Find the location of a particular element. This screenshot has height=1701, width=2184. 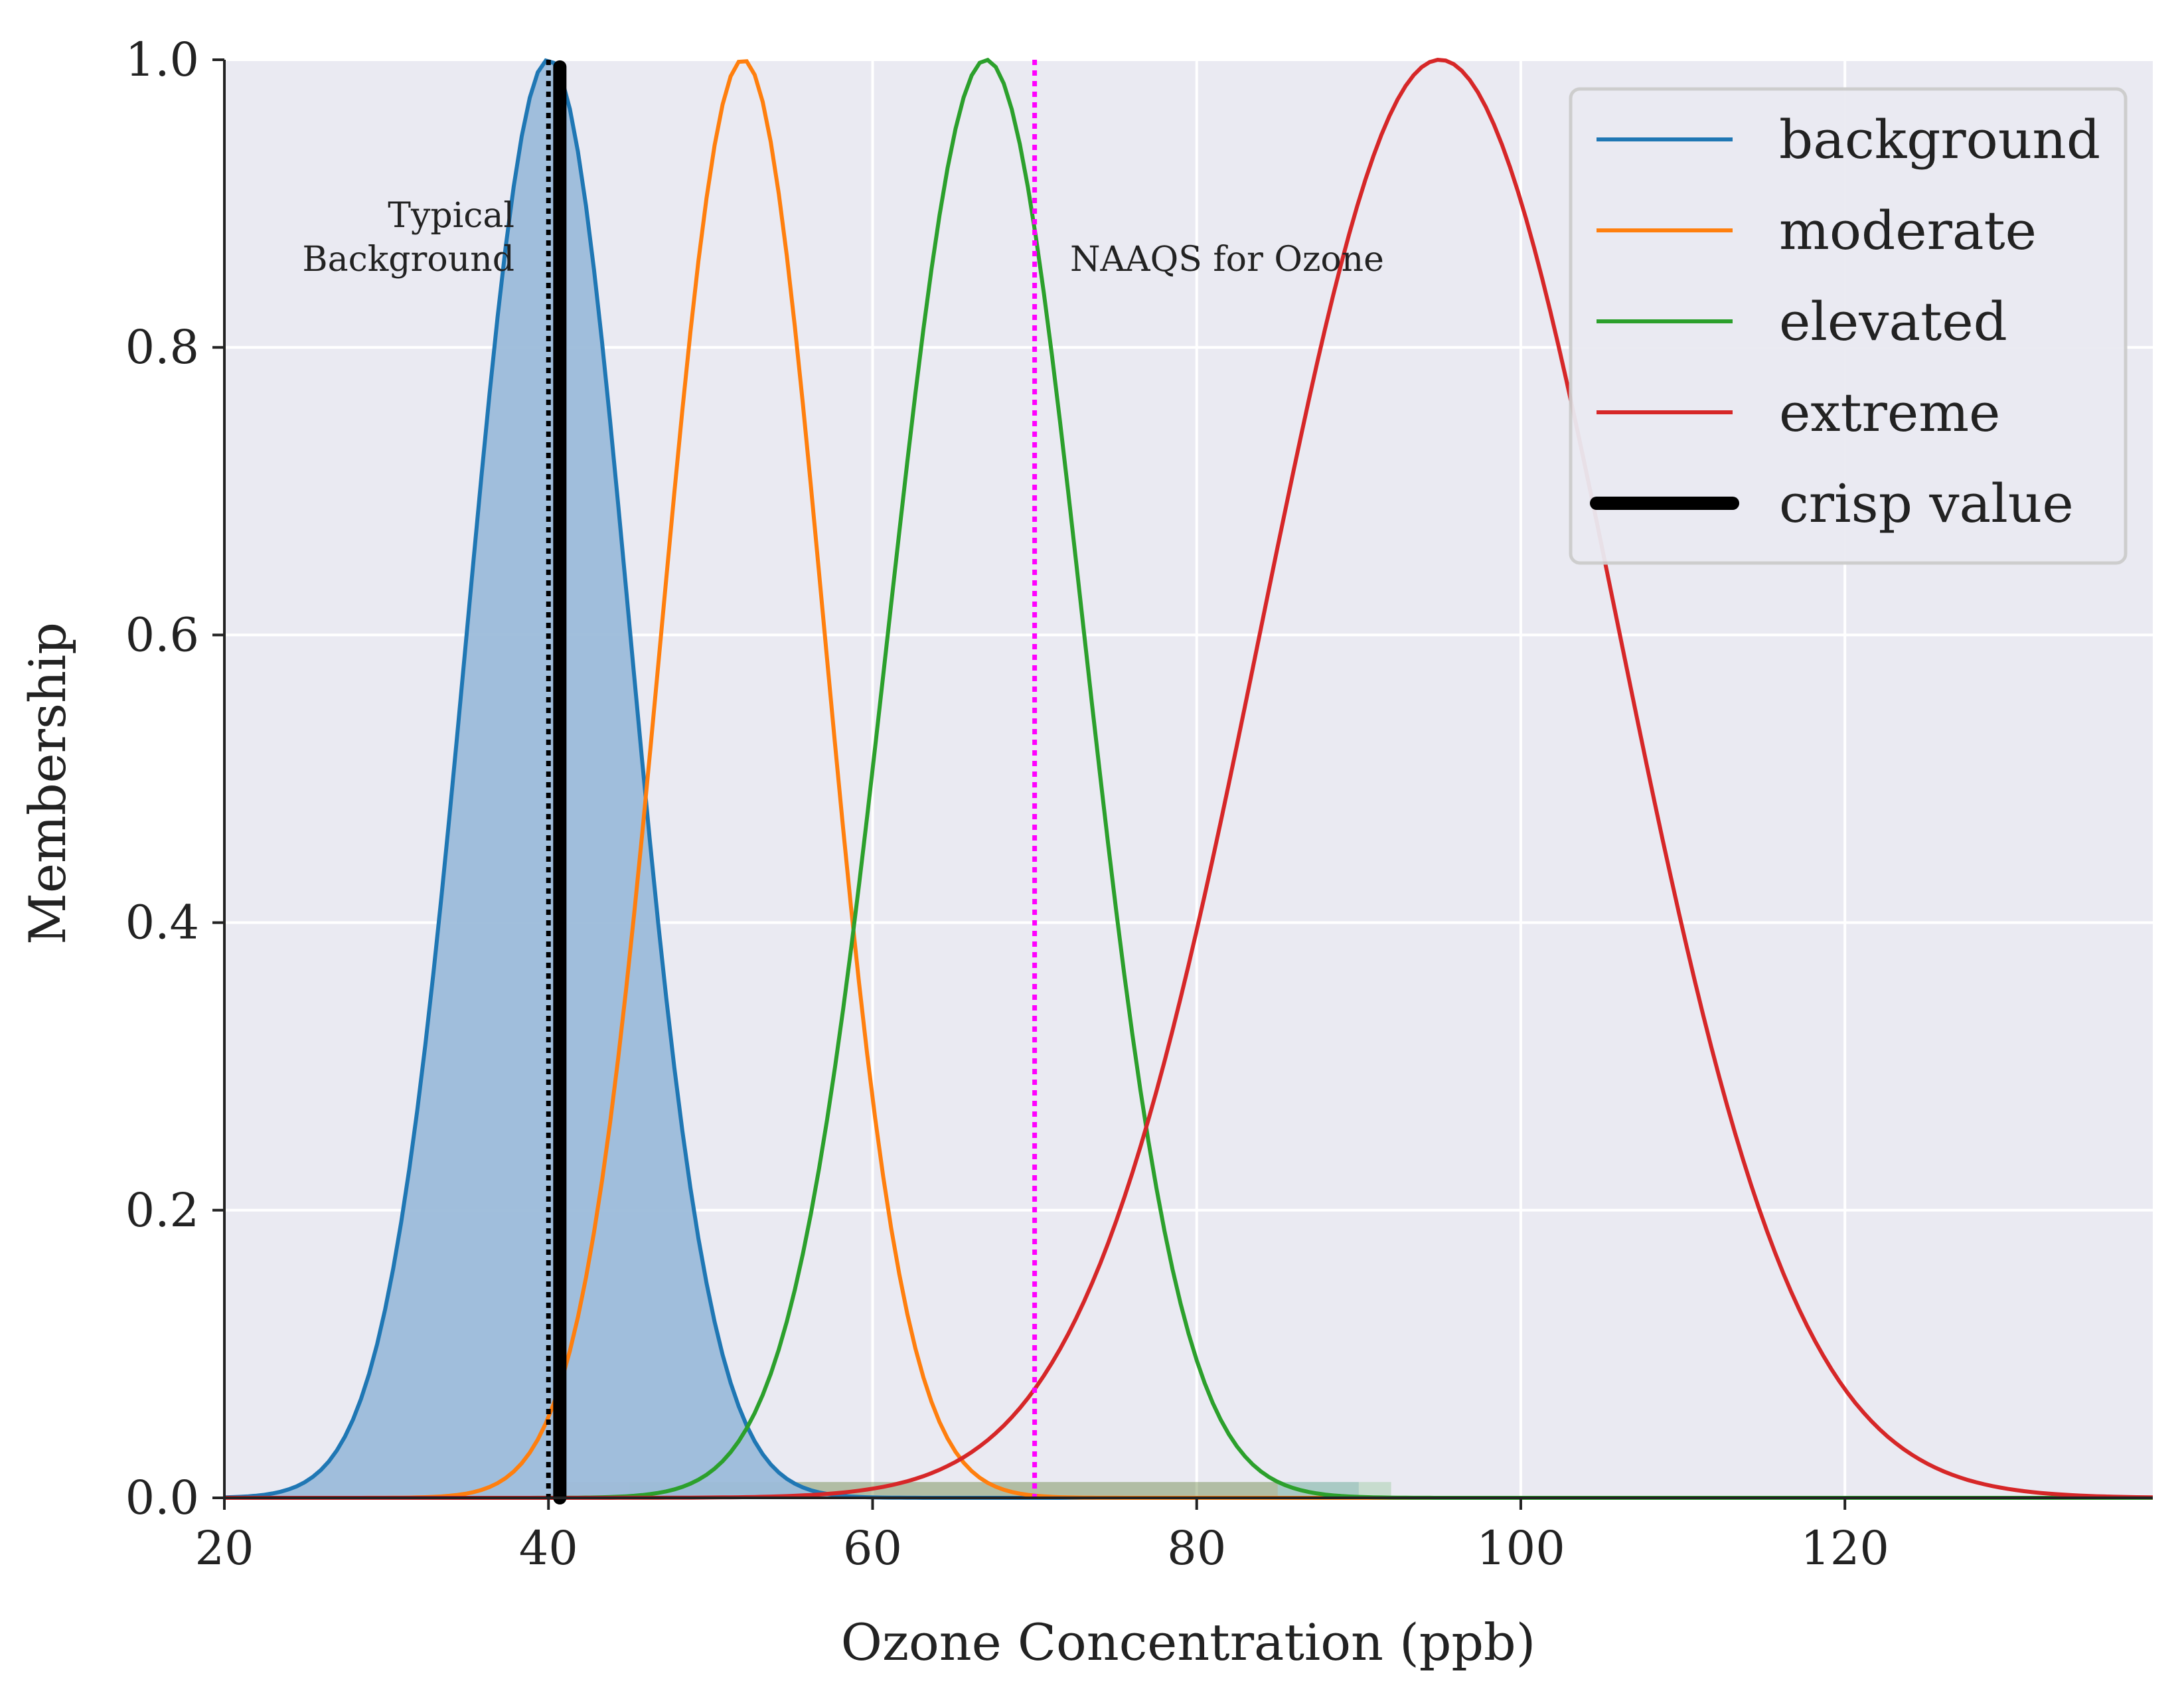

x-axis-title: Ozone Concentration (ppb) is located at coordinates (1188, 1642).